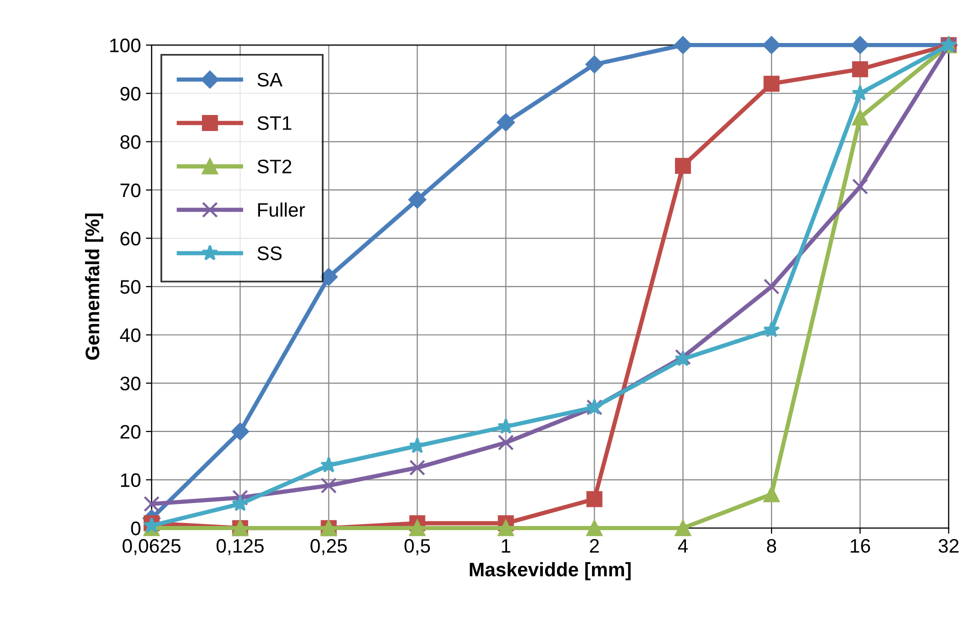 The image size is (978, 644). I want to click on x-tick-label: 2, so click(594, 546).